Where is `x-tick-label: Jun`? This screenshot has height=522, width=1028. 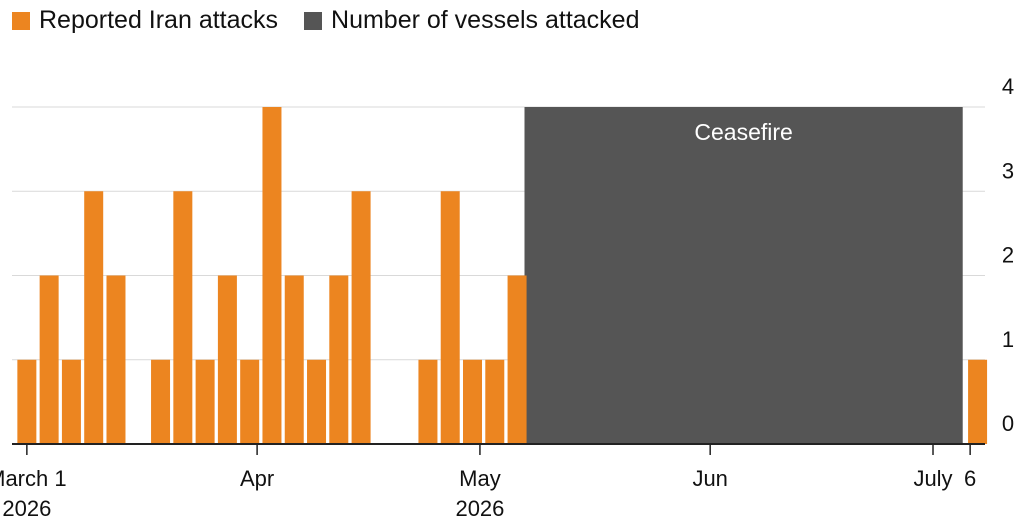
x-tick-label: Jun is located at coordinates (709, 478).